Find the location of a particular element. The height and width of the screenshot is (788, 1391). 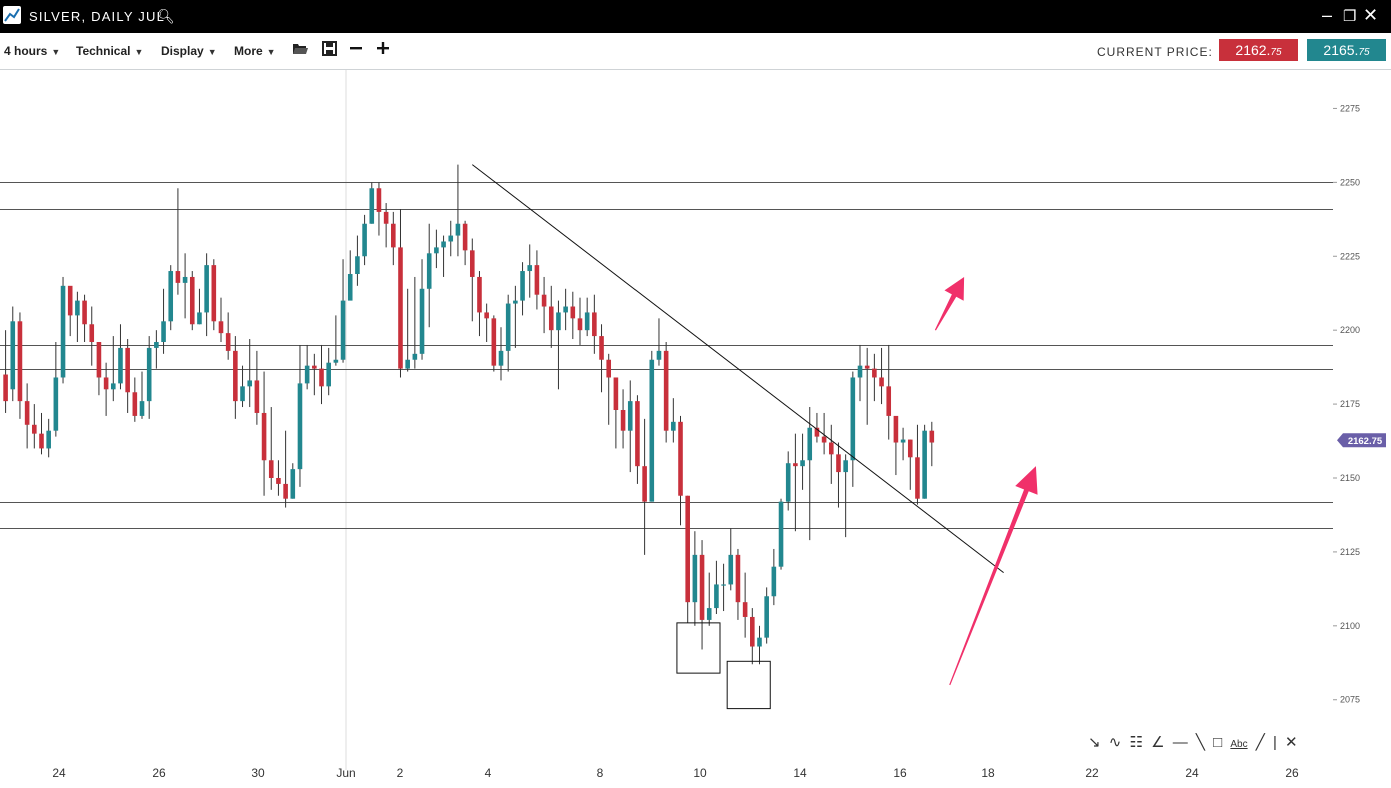

ask-price: 2165.75 is located at coordinates (1346, 50).